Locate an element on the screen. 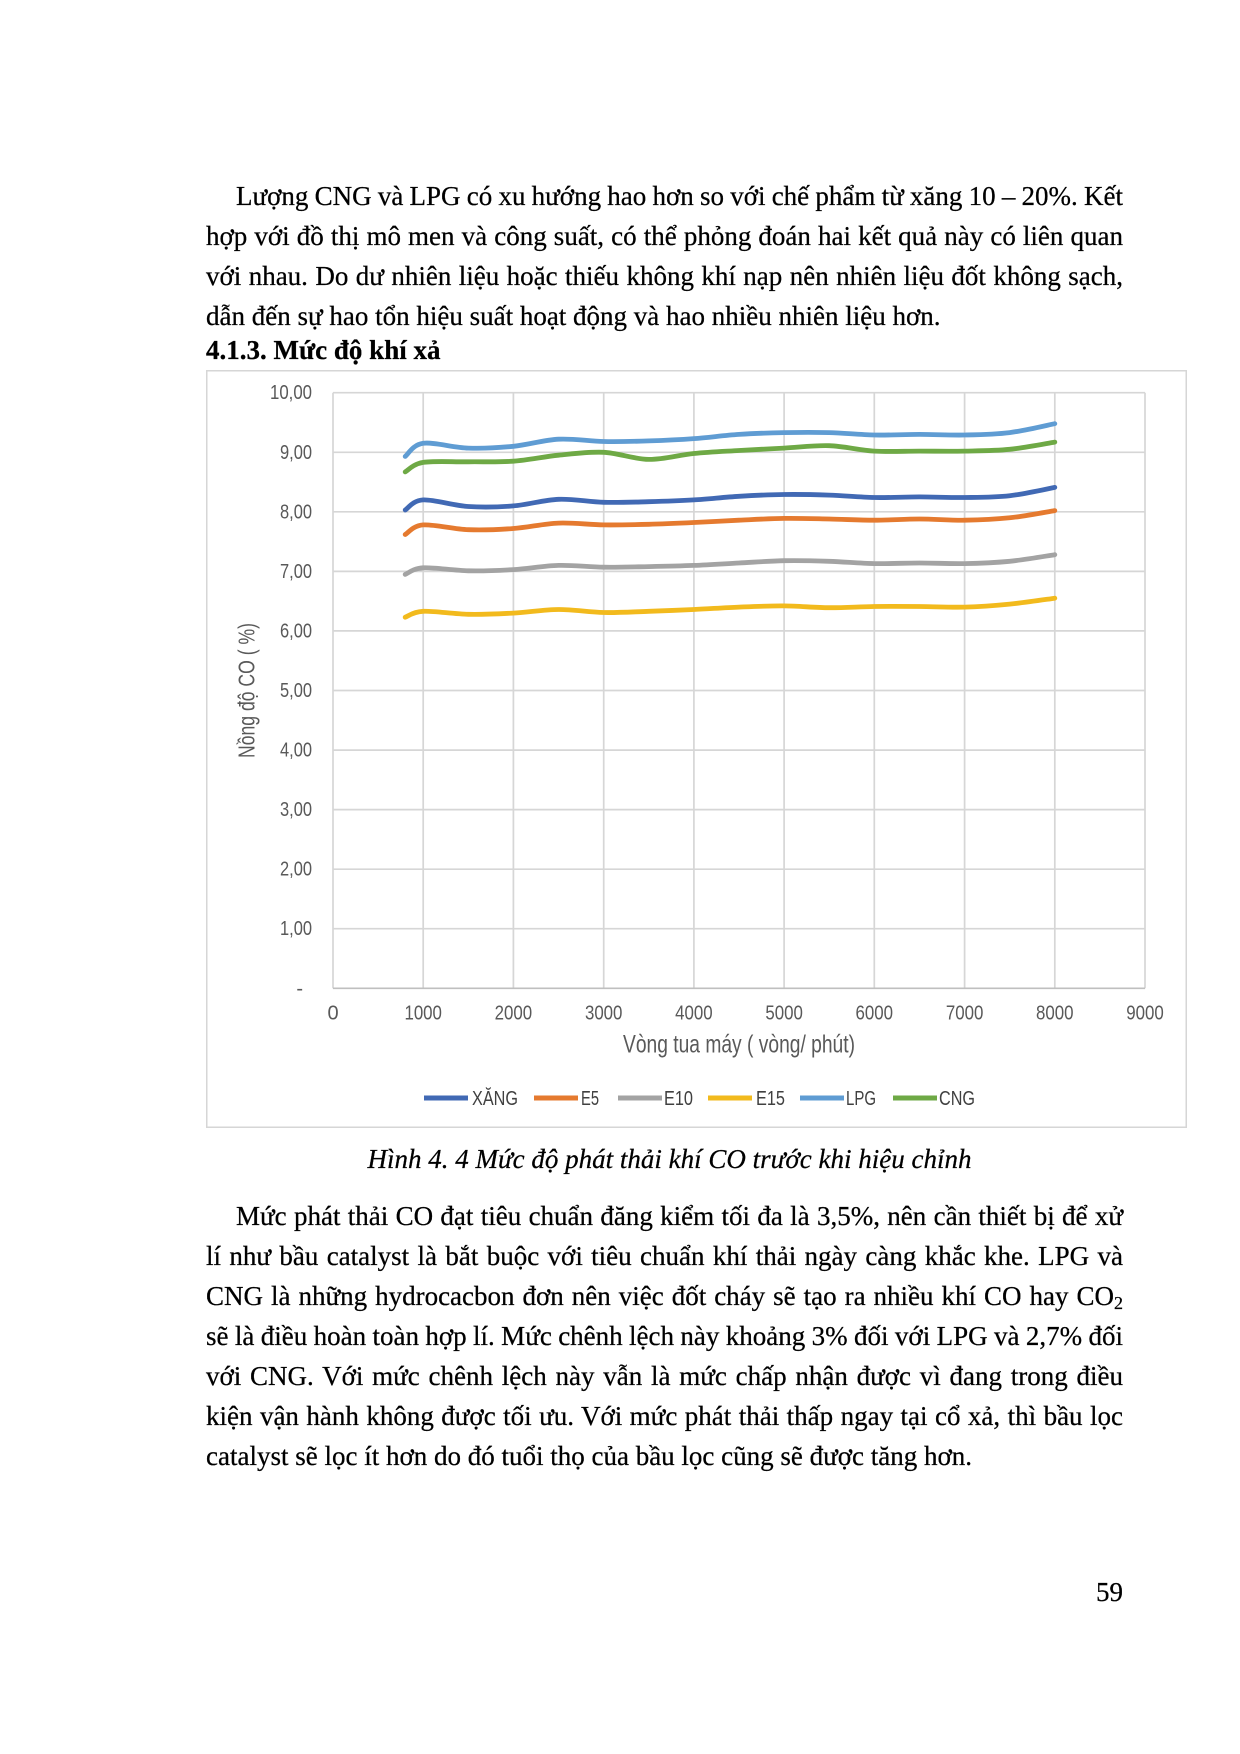 This screenshot has height=1754, width=1240. svg-text: 3000 is located at coordinates (604, 1014).